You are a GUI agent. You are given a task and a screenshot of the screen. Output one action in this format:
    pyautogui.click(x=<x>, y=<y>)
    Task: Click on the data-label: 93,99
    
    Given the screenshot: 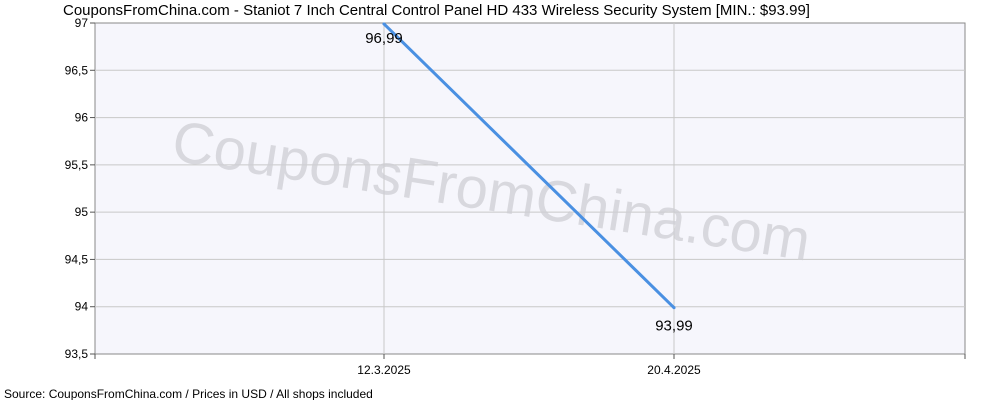 What is the action you would take?
    pyautogui.click(x=674, y=326)
    